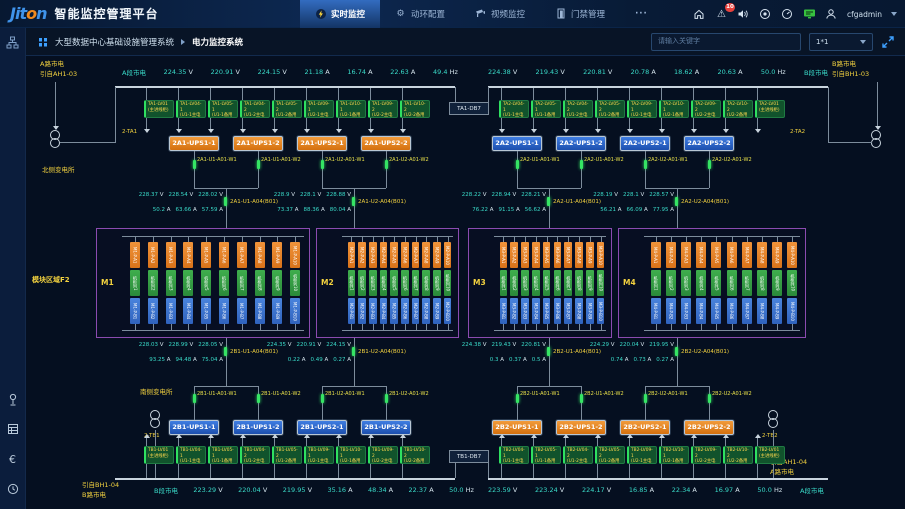 This screenshot has width=905, height=509. I want to click on tab-env-config: ⚙ 动环配置, so click(420, 14).